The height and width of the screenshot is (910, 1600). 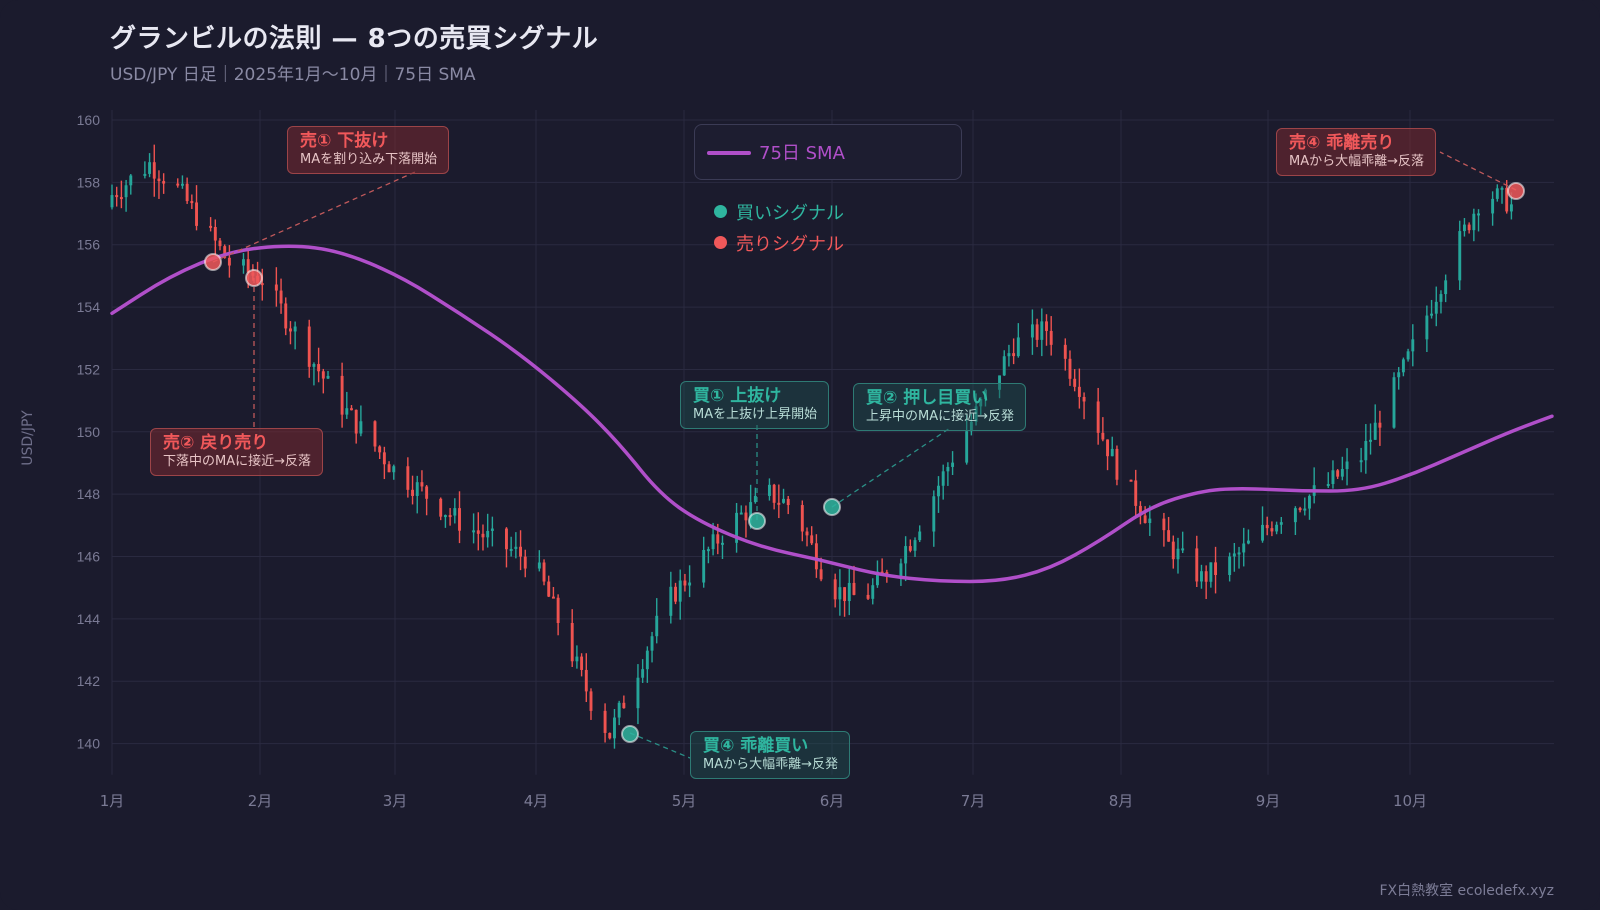 I want to click on svg-text: 7月, so click(x=973, y=801).